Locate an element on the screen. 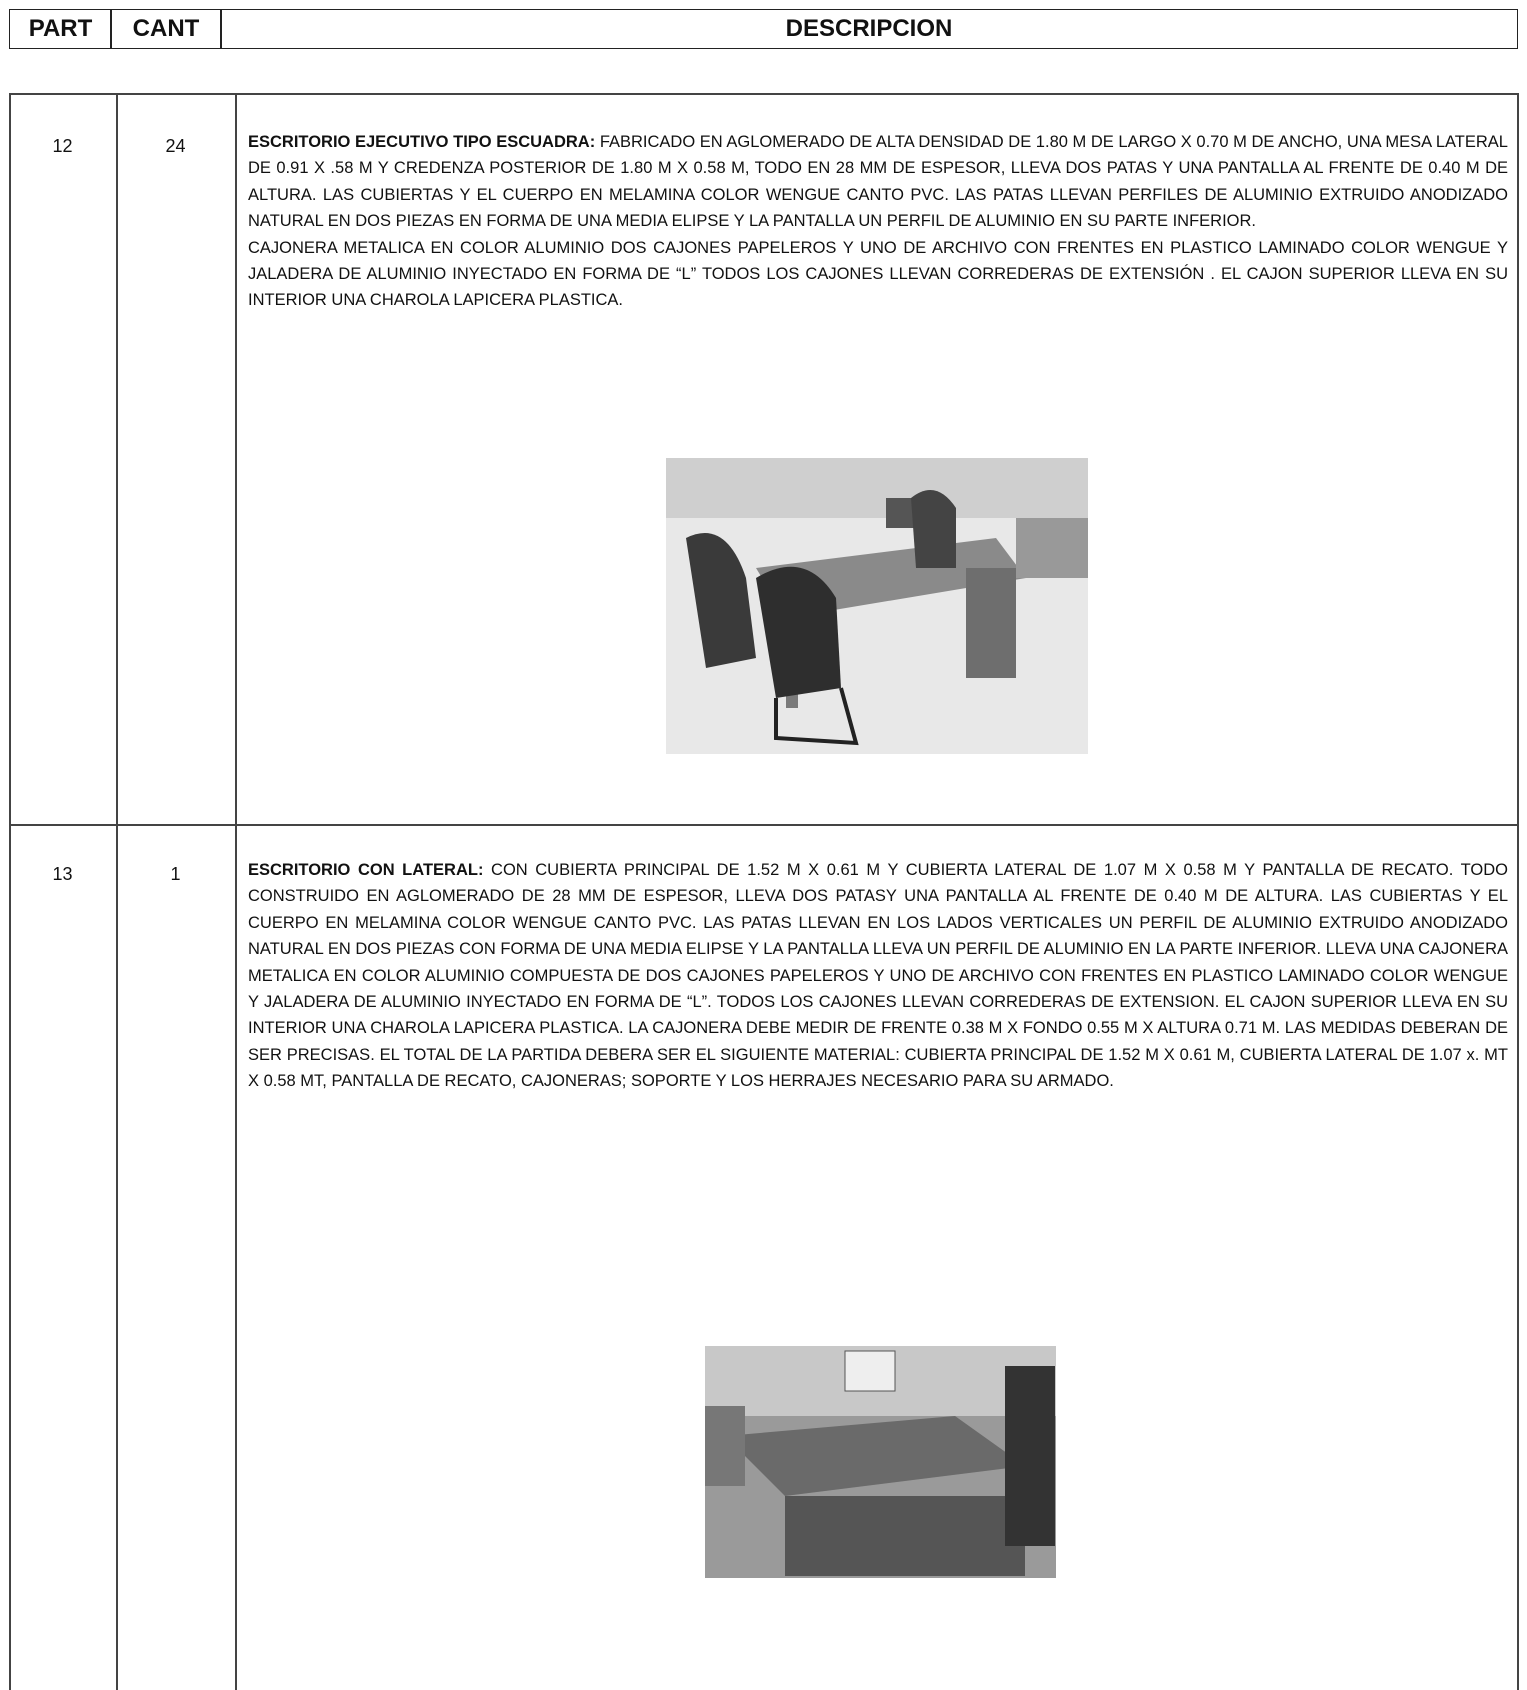  item-title: ESCRITORIO CON LATERAL: is located at coordinates (366, 870).